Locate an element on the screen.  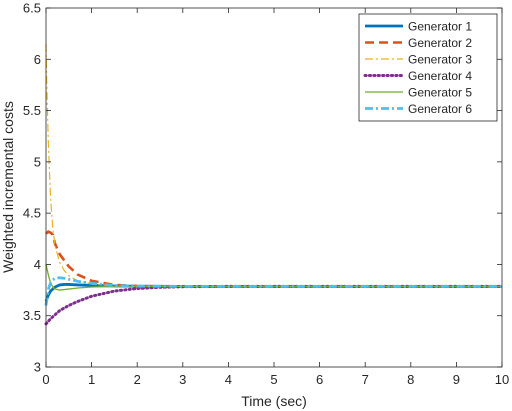
x-tick-label: 7 is located at coordinates (365, 379).